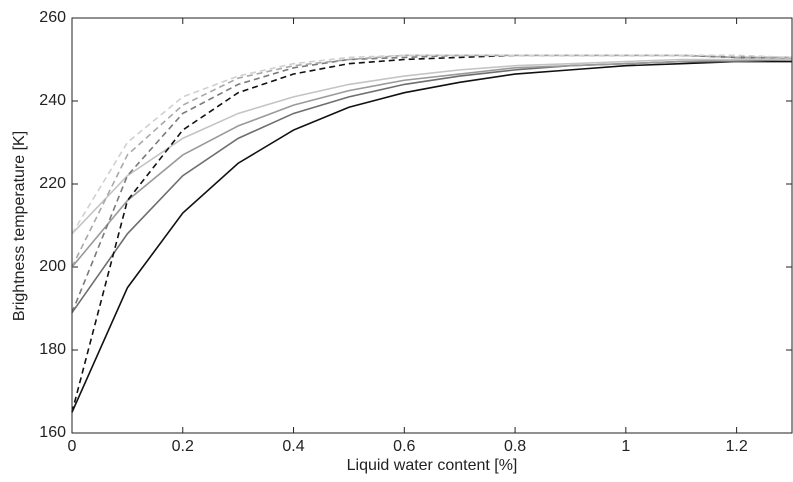 This screenshot has width=793, height=482. Describe the element at coordinates (52, 17) in the screenshot. I see `y-tick-label: 260` at that location.